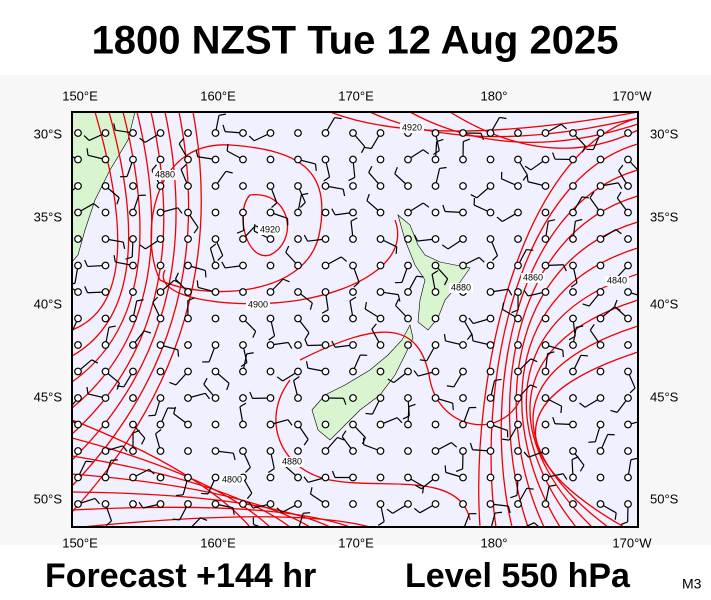  What do you see at coordinates (48, 303) in the screenshot?
I see `lat-label-left: 40°S` at bounding box center [48, 303].